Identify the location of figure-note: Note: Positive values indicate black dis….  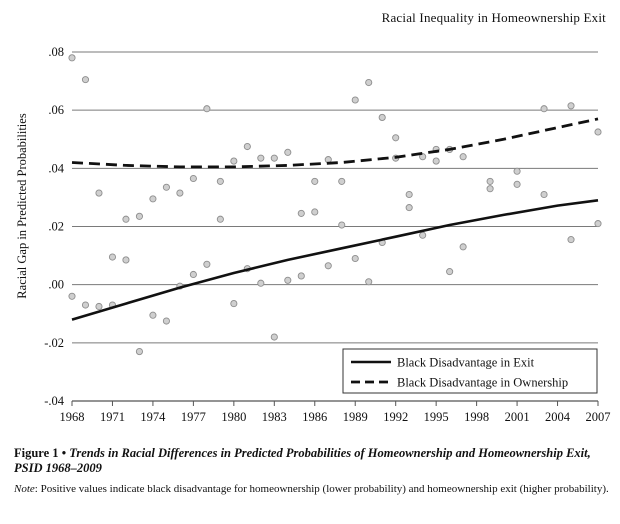
(312, 489).